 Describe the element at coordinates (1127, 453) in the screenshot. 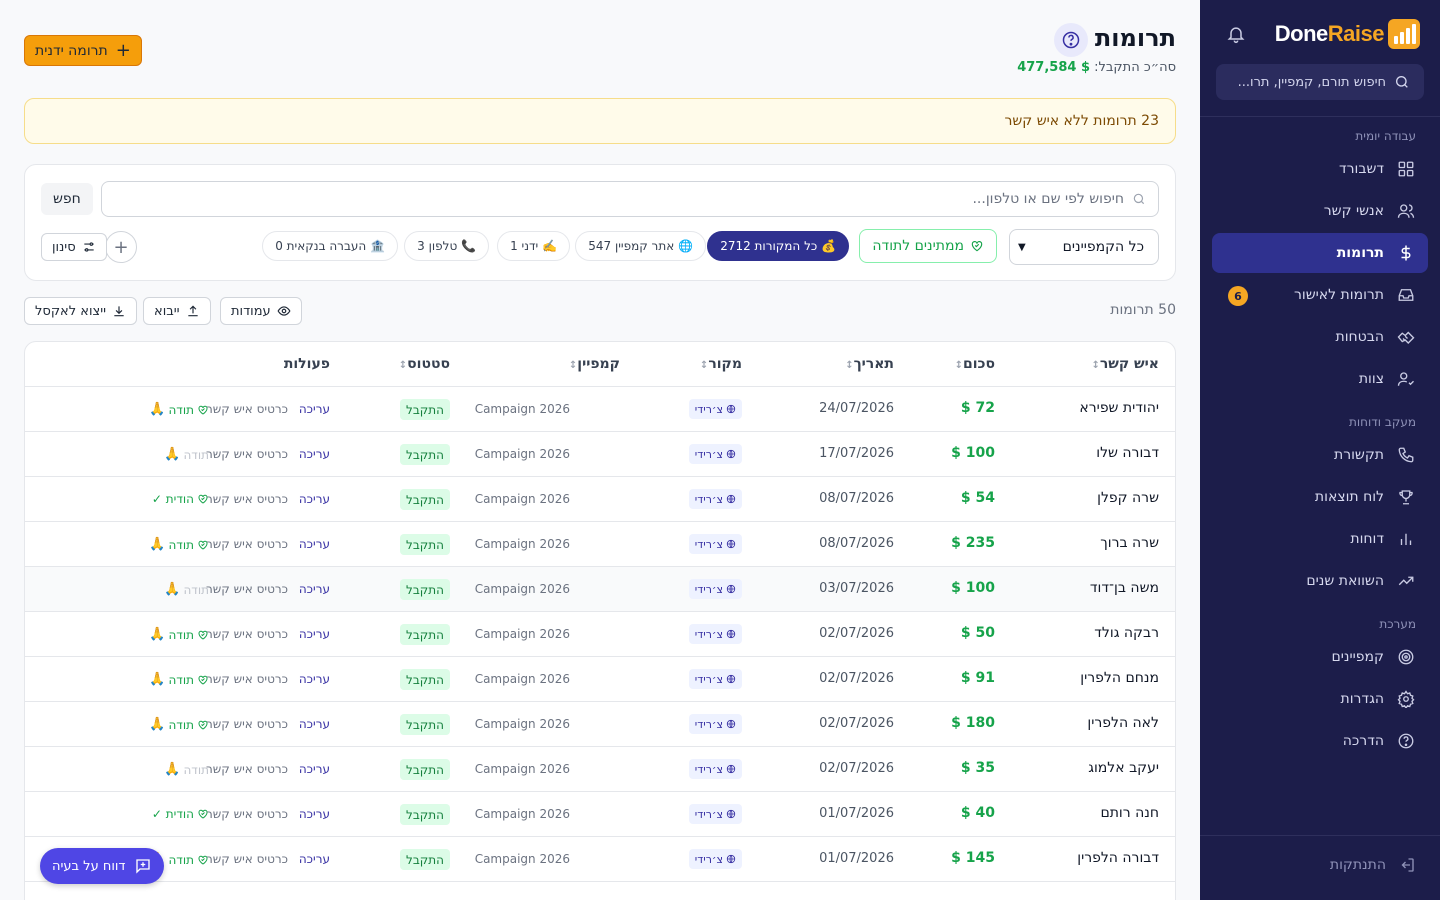

I see `donor-name: דבורה שלו` at that location.